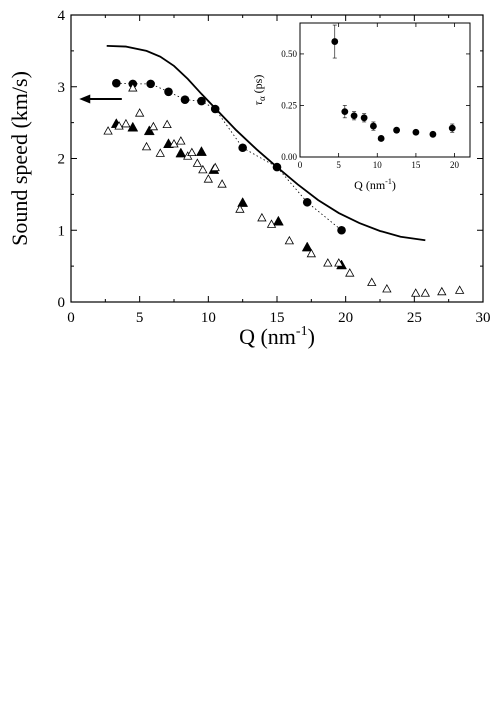 The height and width of the screenshot is (717, 498). I want to click on inset-x-tick-label: 15, so click(416, 165).